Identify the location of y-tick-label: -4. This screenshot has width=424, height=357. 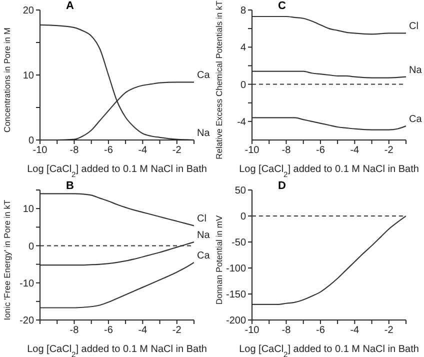
(241, 122).